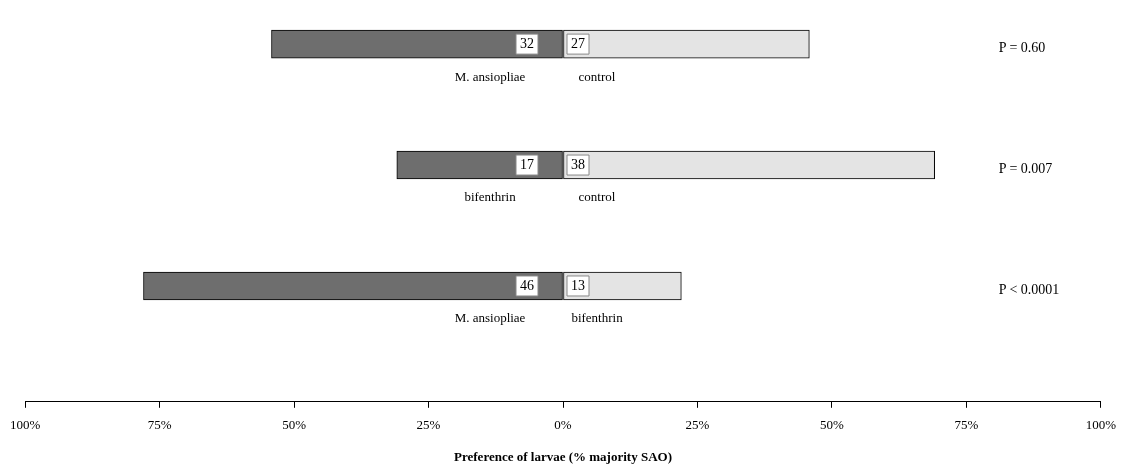  What do you see at coordinates (563, 456) in the screenshot?
I see `x-axis-title: Preference of larvae (% majority SAO)` at bounding box center [563, 456].